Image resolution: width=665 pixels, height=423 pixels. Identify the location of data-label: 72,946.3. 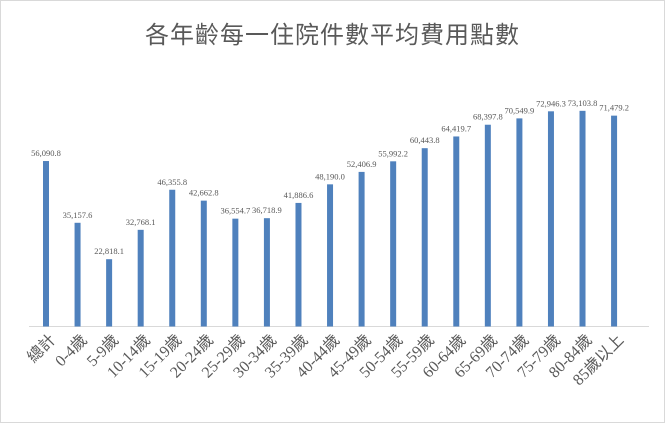
(551, 103).